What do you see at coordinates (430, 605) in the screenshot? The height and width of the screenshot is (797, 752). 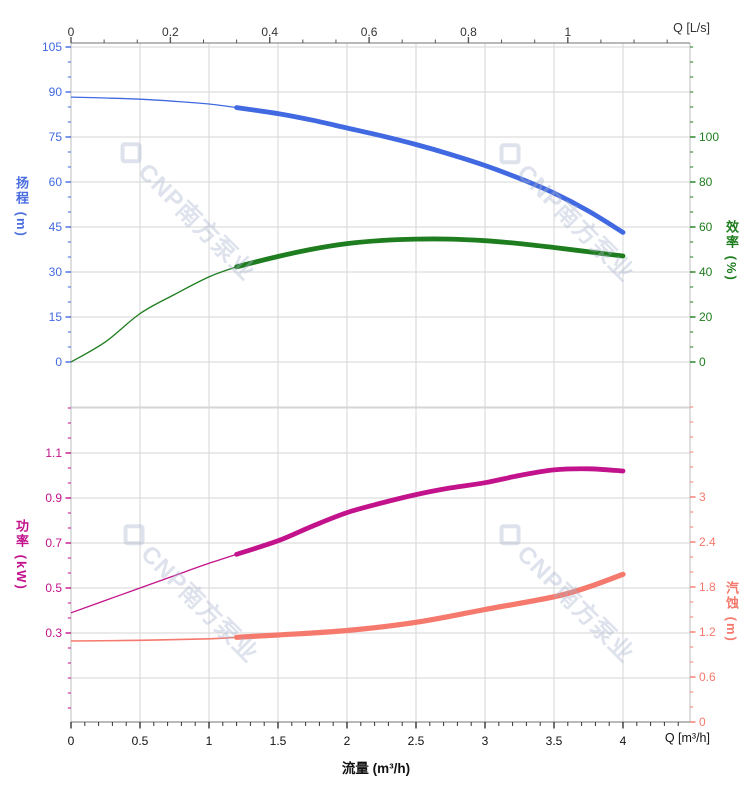 I see `curve-汽蚀-thick` at bounding box center [430, 605].